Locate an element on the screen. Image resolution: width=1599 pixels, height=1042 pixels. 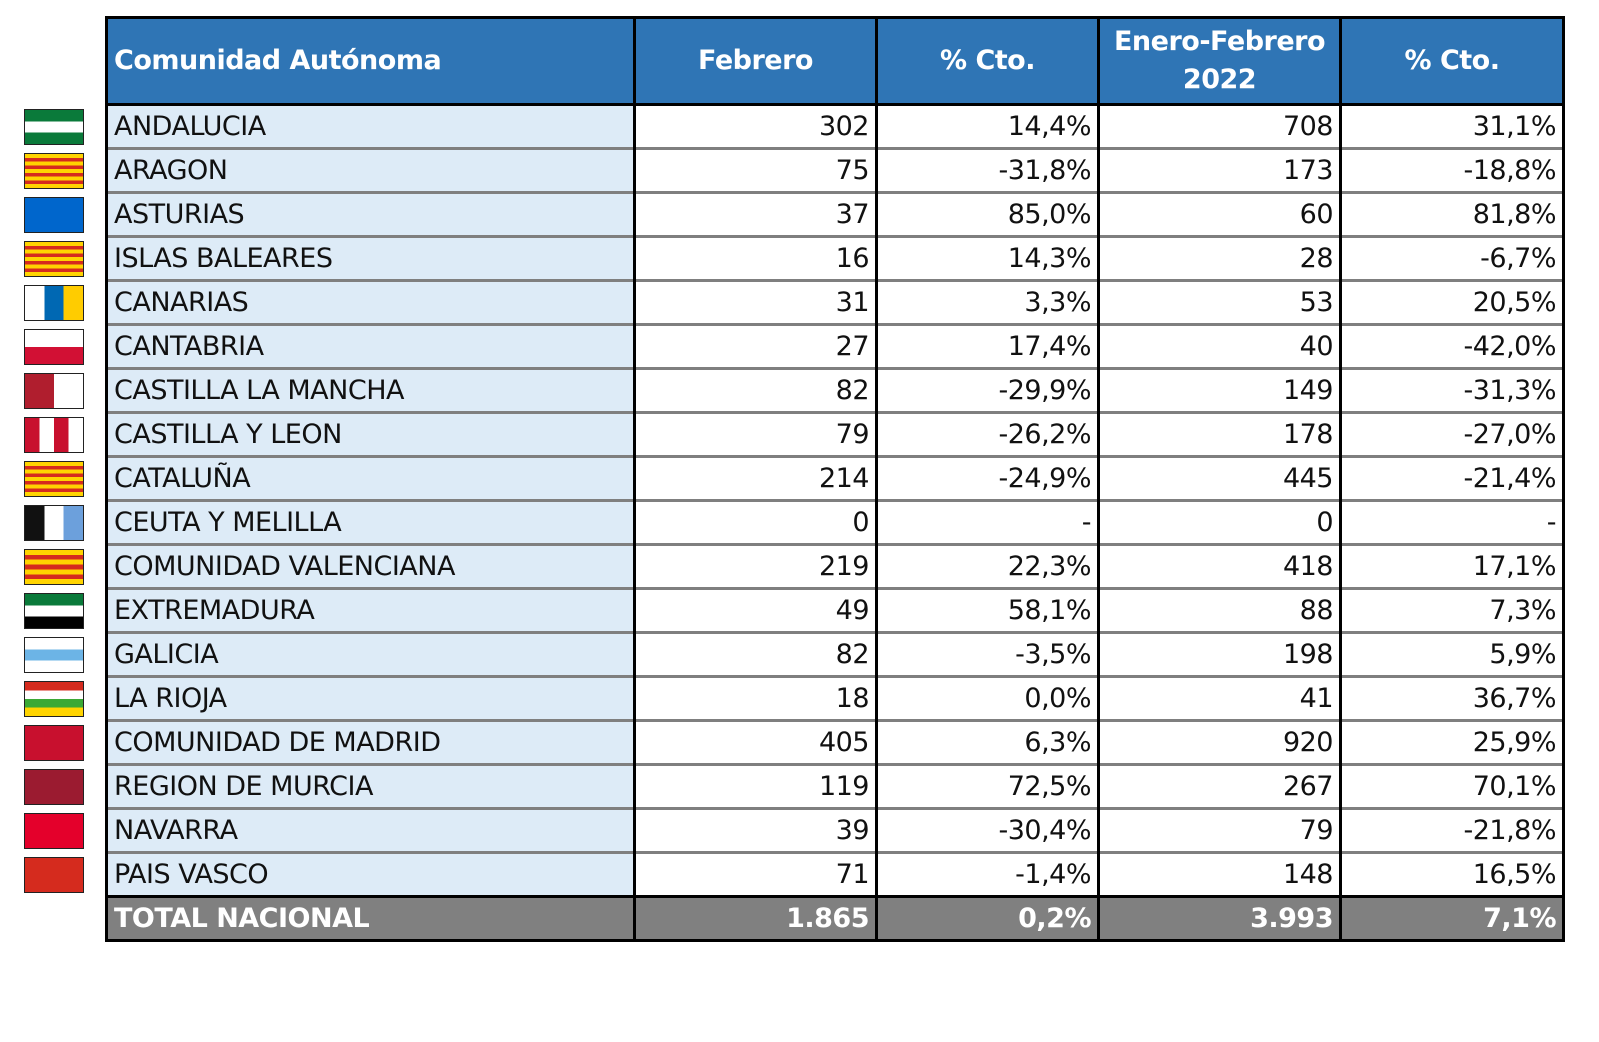
table-row: CATALUÑA 214 -24,9% 445 -21,4% is located at coordinates (835, 478).